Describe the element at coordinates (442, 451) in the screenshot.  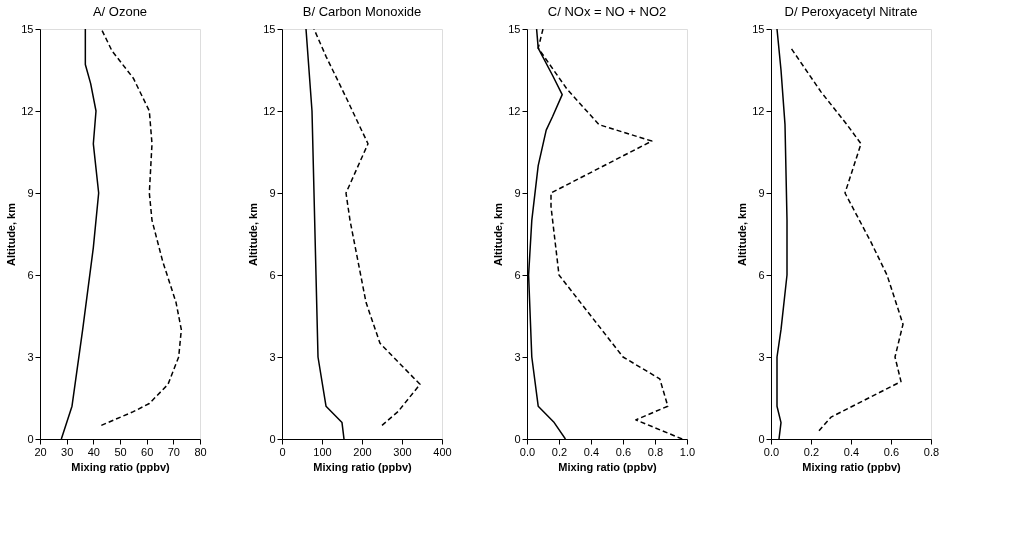
I see `x-tick-label: 400` at that location.